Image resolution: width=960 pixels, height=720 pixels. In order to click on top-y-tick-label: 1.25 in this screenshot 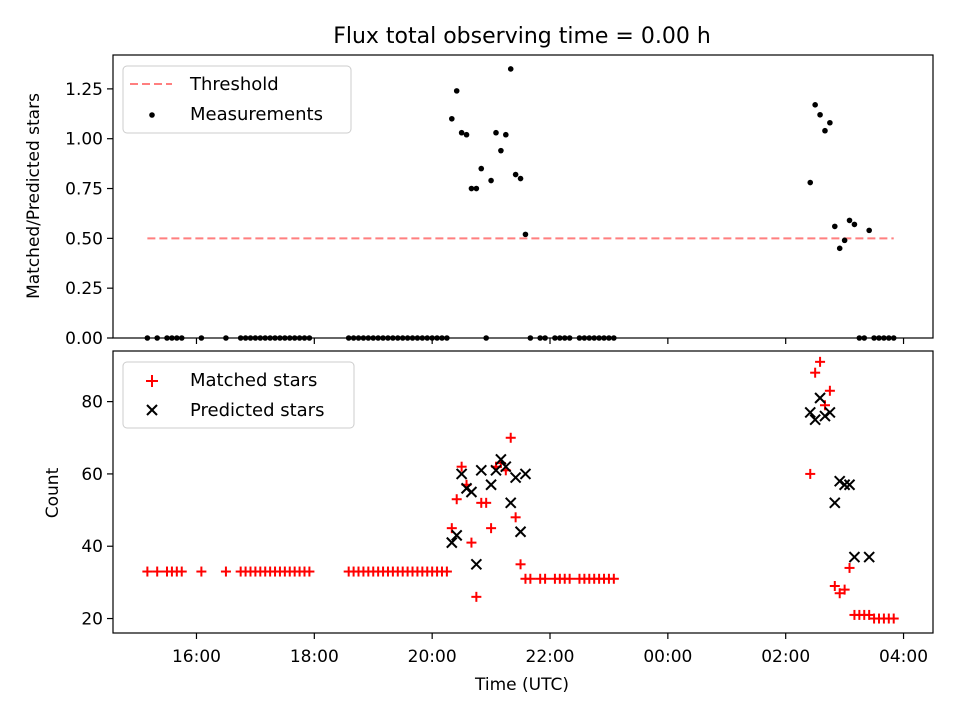, I will do `click(84, 90)`.